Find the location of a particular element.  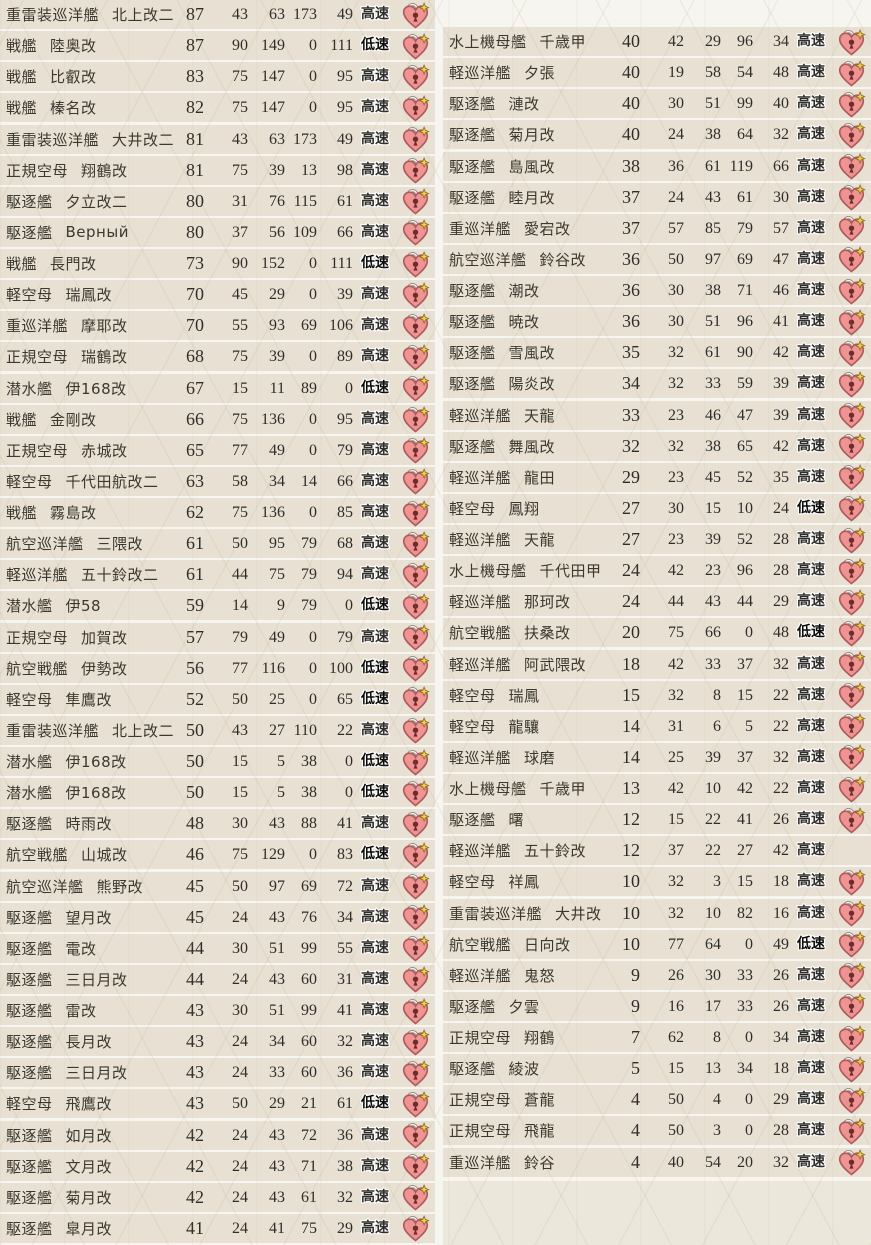

ship-row: 駆逐艦 舞風改 32 32 38 65 42 高速 is located at coordinates (657, 446).